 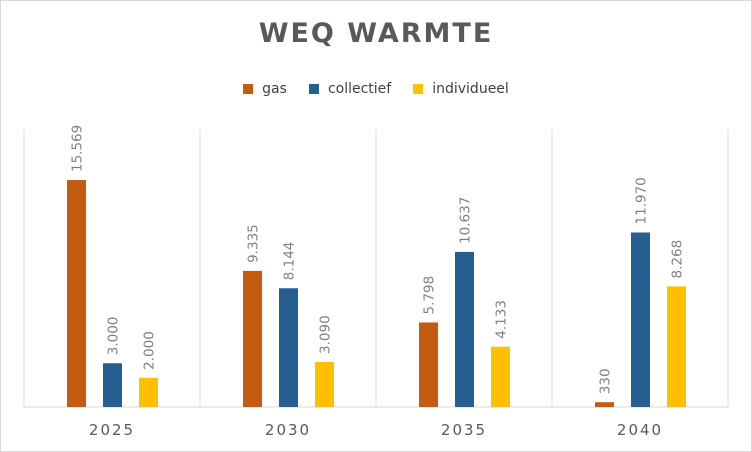 What do you see at coordinates (676, 346) in the screenshot?
I see `bar-individueel-2040` at bounding box center [676, 346].